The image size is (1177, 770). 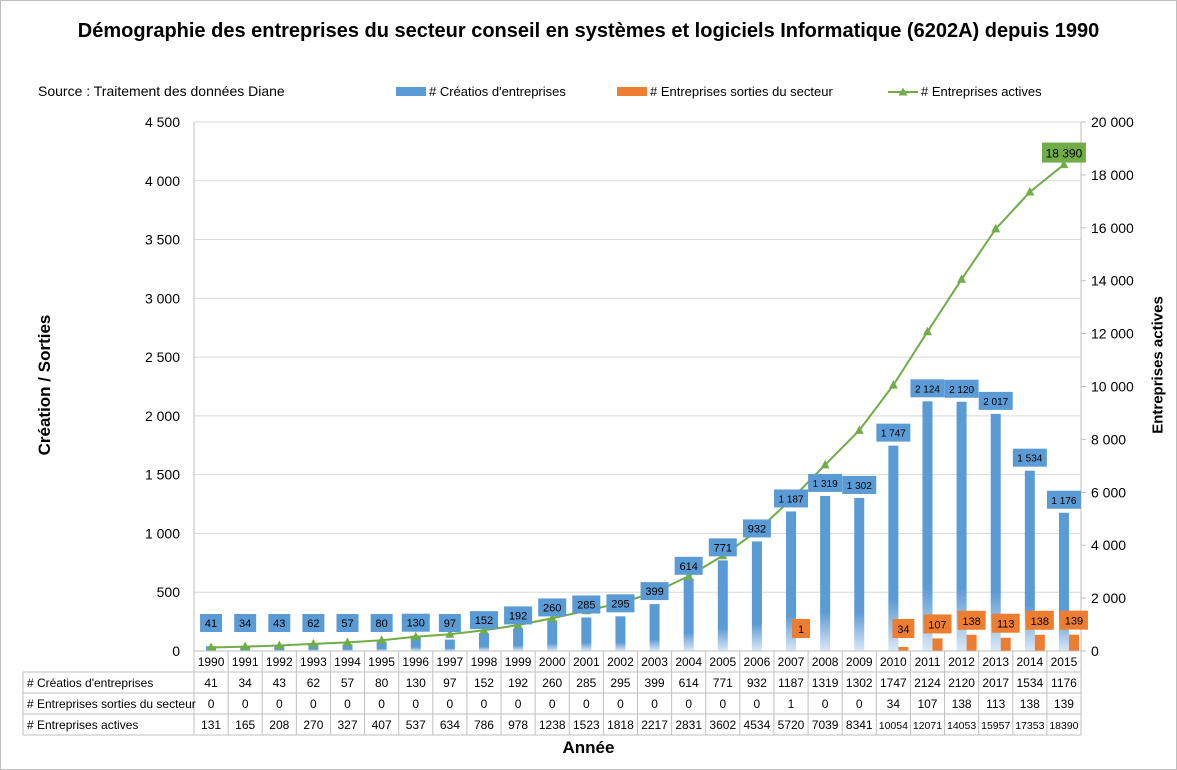 I want to click on y-right-tick-label: 18 000, so click(x=1112, y=175).